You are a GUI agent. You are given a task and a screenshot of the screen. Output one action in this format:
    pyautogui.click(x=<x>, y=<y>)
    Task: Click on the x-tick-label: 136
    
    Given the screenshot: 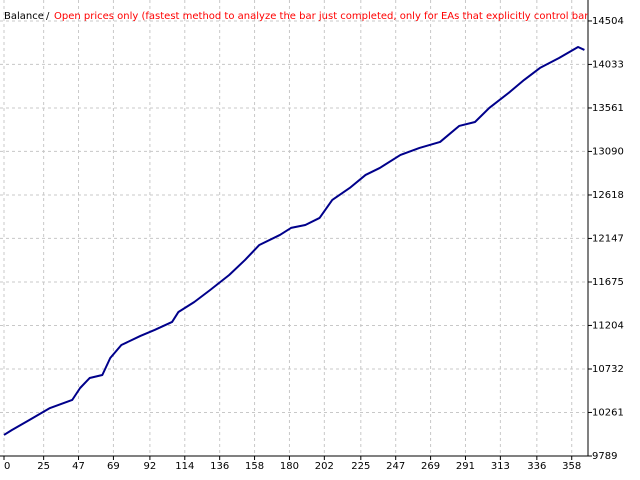 What is the action you would take?
    pyautogui.click(x=219, y=466)
    